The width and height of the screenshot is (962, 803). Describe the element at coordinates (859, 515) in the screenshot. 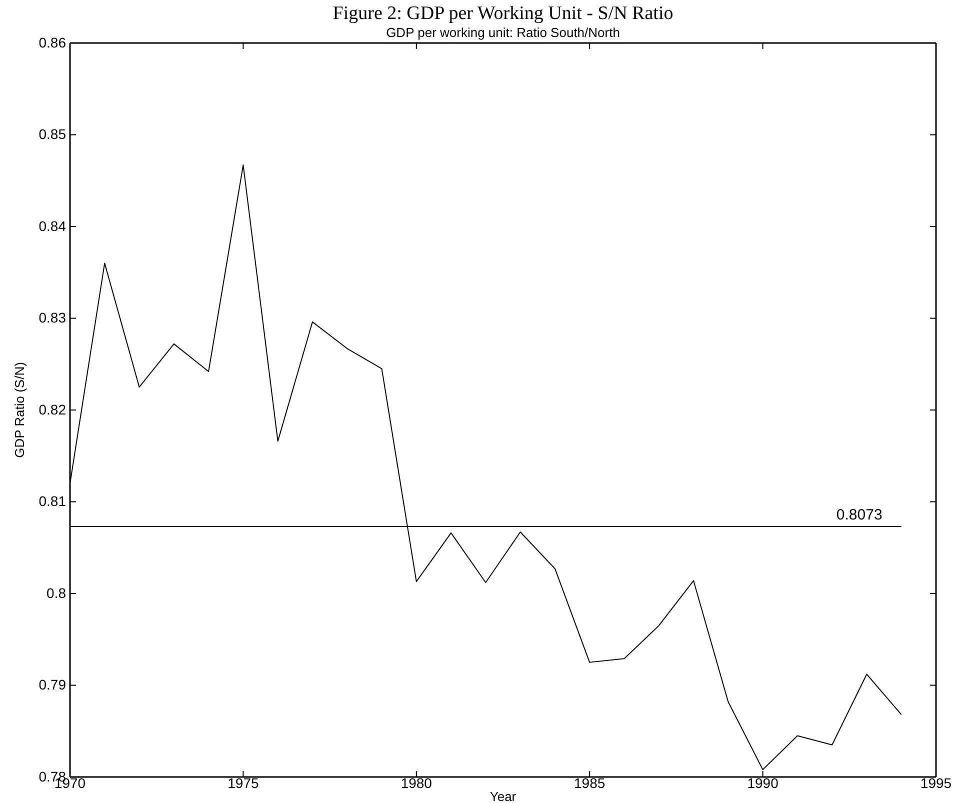

I see `ref-line-label: 0.8073` at that location.